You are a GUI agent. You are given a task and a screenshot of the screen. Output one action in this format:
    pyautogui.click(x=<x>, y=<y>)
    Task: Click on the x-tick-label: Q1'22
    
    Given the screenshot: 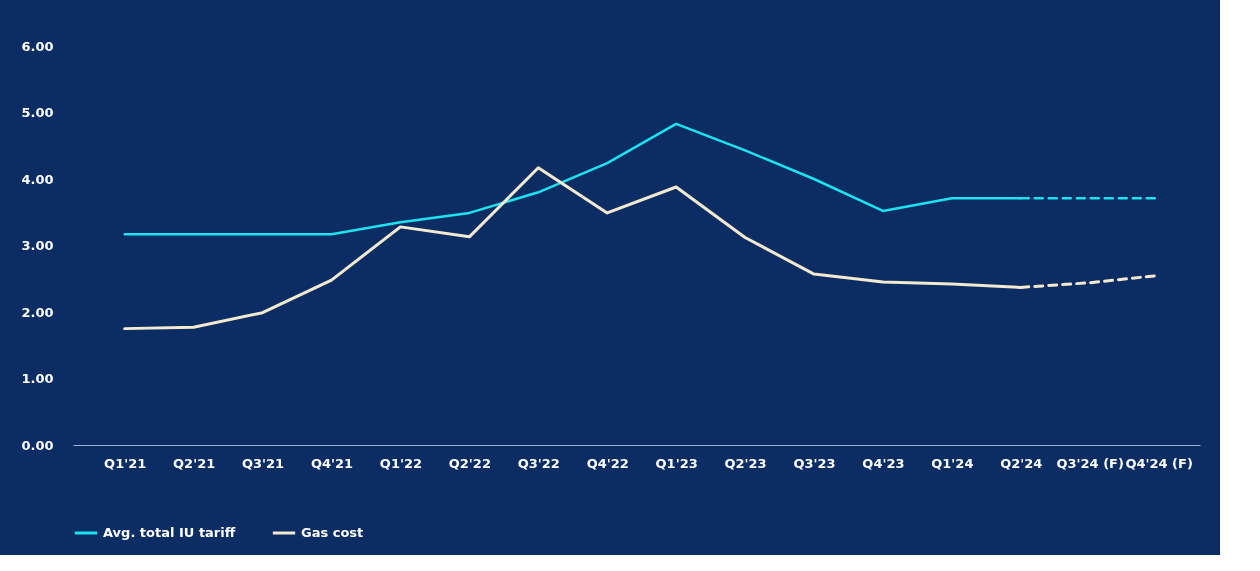 What is the action you would take?
    pyautogui.click(x=400, y=463)
    